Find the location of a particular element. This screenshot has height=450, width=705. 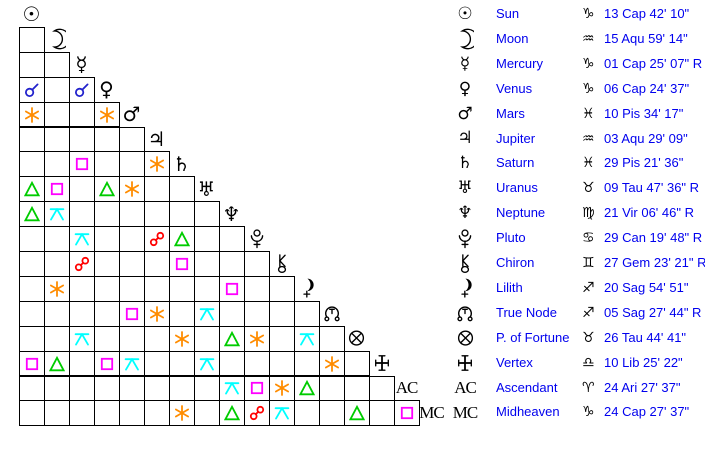

legend-planet-position: 10 Lib 25' 22" is located at coordinates (643, 362).